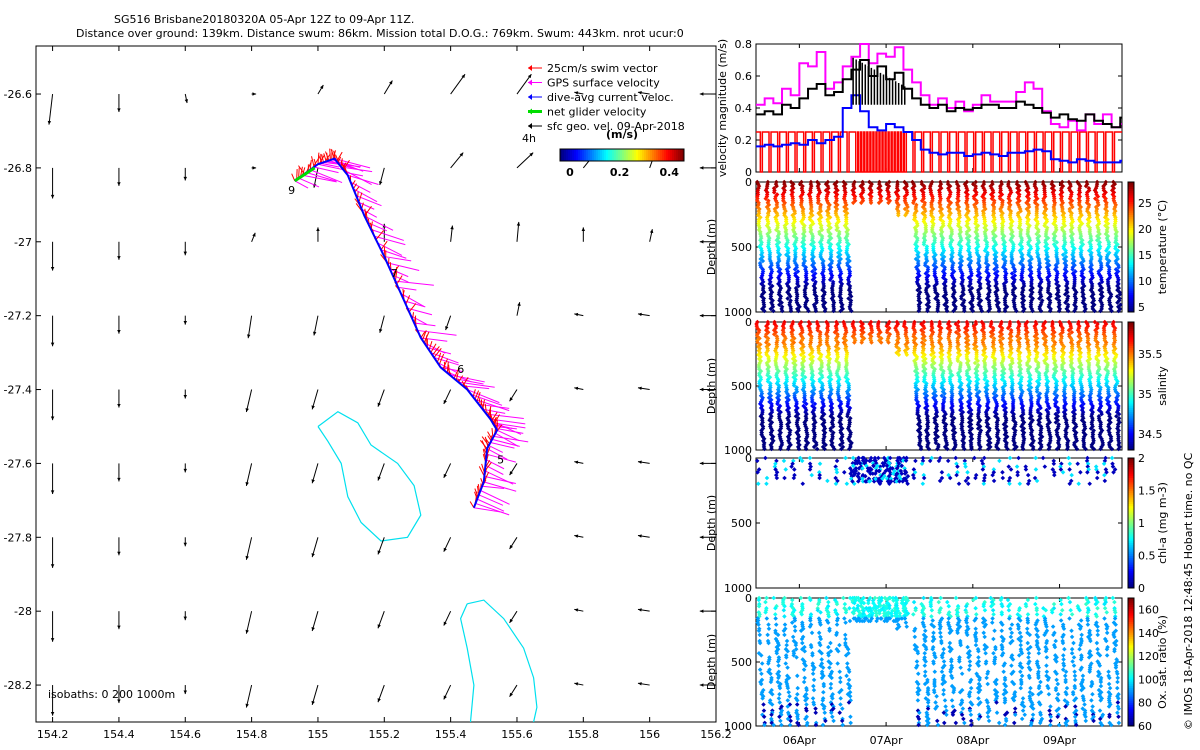 This screenshot has width=1200, height=750. Describe the element at coordinates (741, 523) in the screenshot. I see `chl-y-tick: 500` at that location.